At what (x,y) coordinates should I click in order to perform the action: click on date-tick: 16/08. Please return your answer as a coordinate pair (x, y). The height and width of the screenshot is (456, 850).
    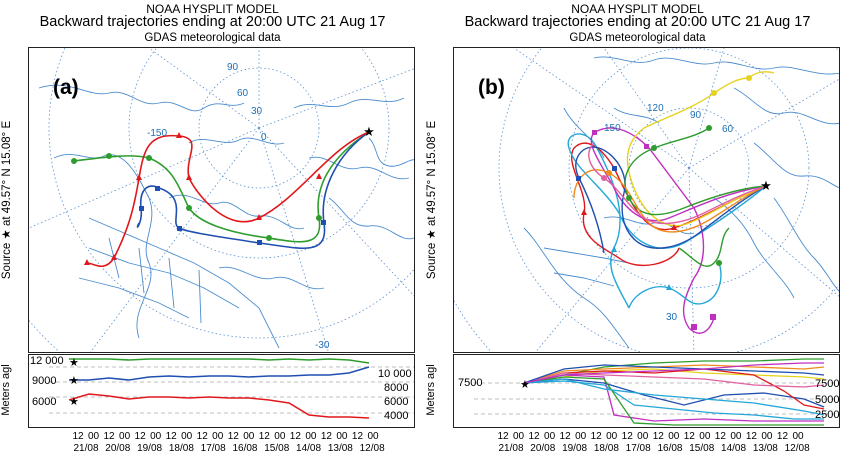
    Looking at the image, I should click on (670, 448).